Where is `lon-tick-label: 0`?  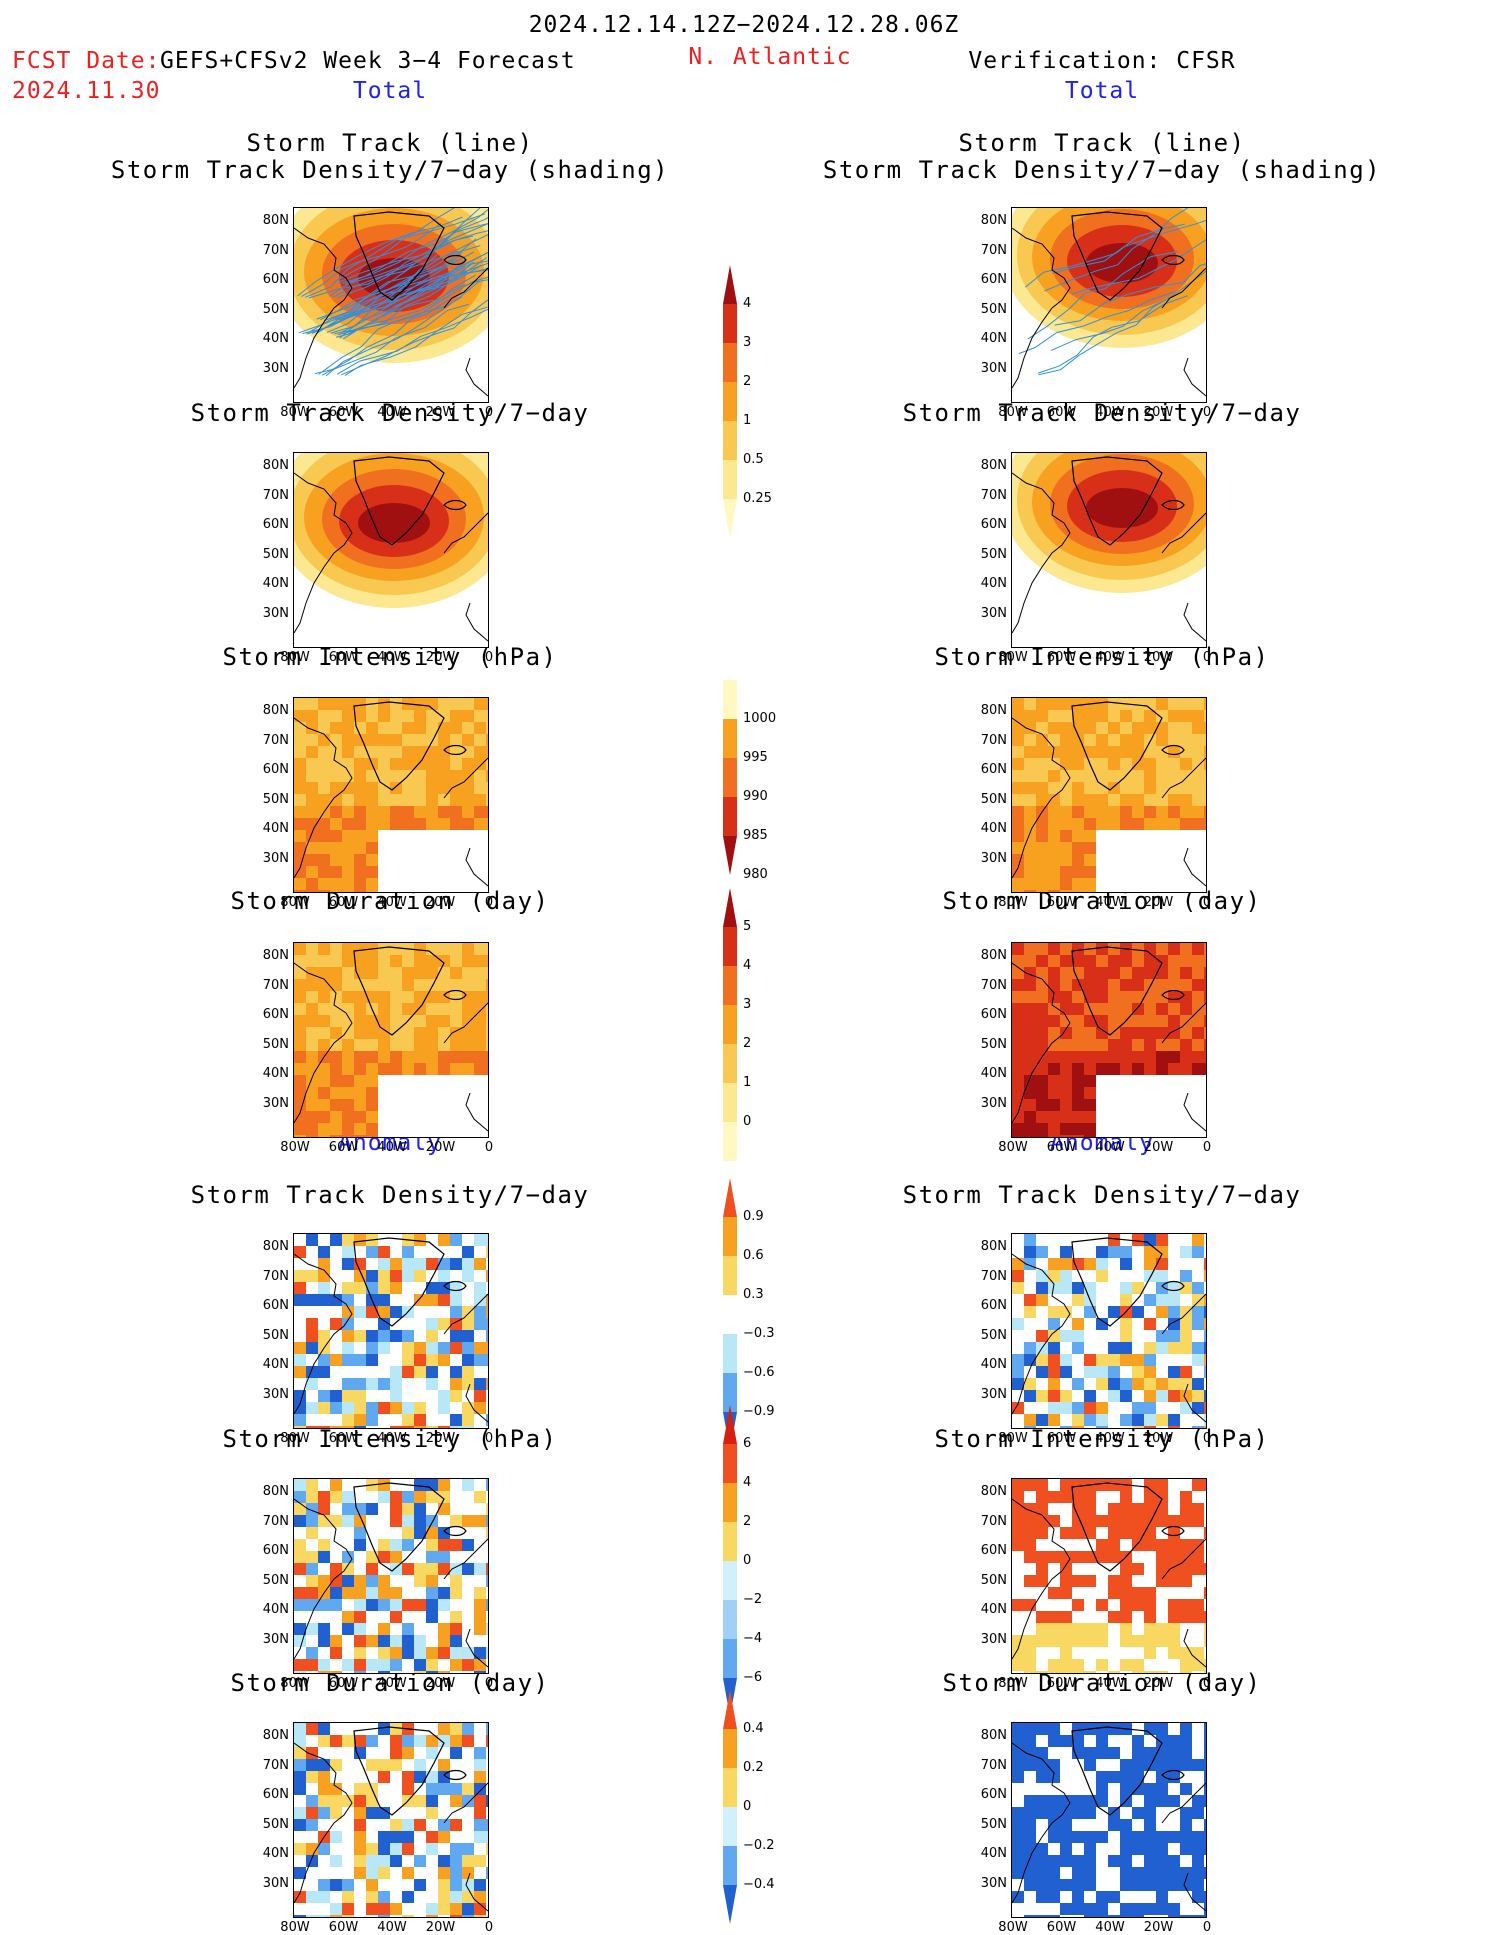
lon-tick-label: 0 is located at coordinates (1207, 1147).